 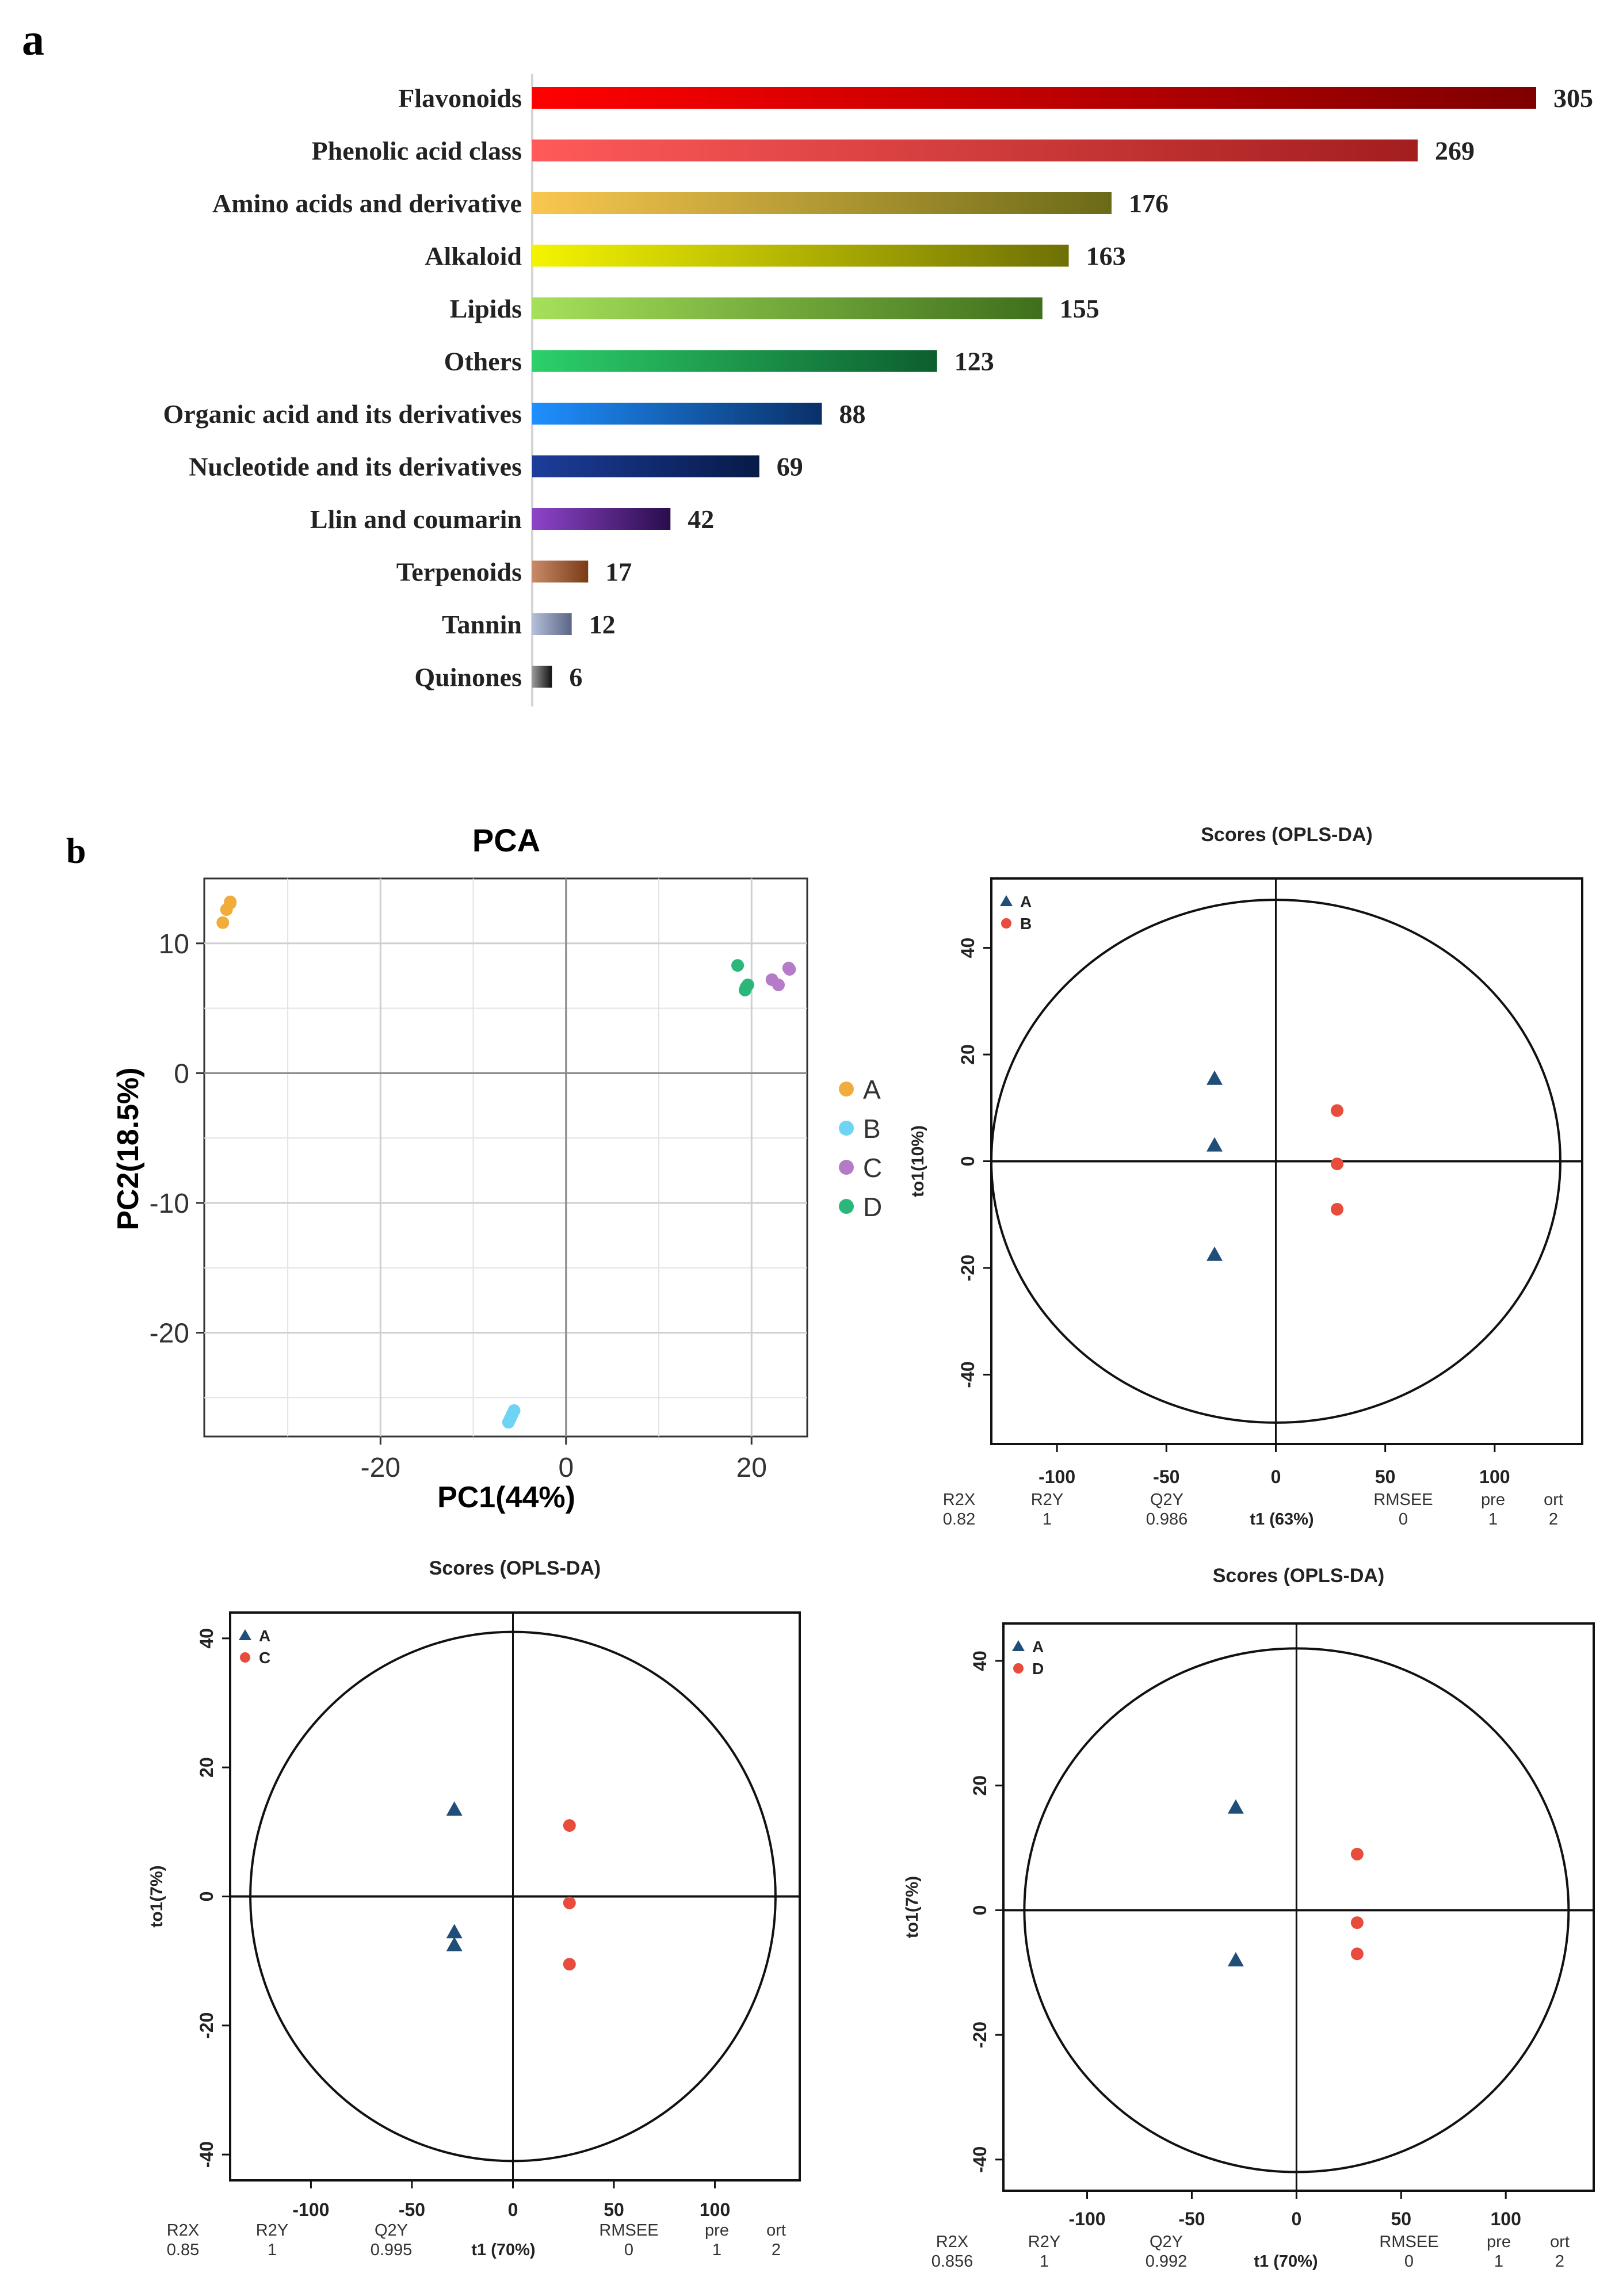 What do you see at coordinates (1018, 1668) in the screenshot?
I see `oplsda-legend-swatch-d` at bounding box center [1018, 1668].